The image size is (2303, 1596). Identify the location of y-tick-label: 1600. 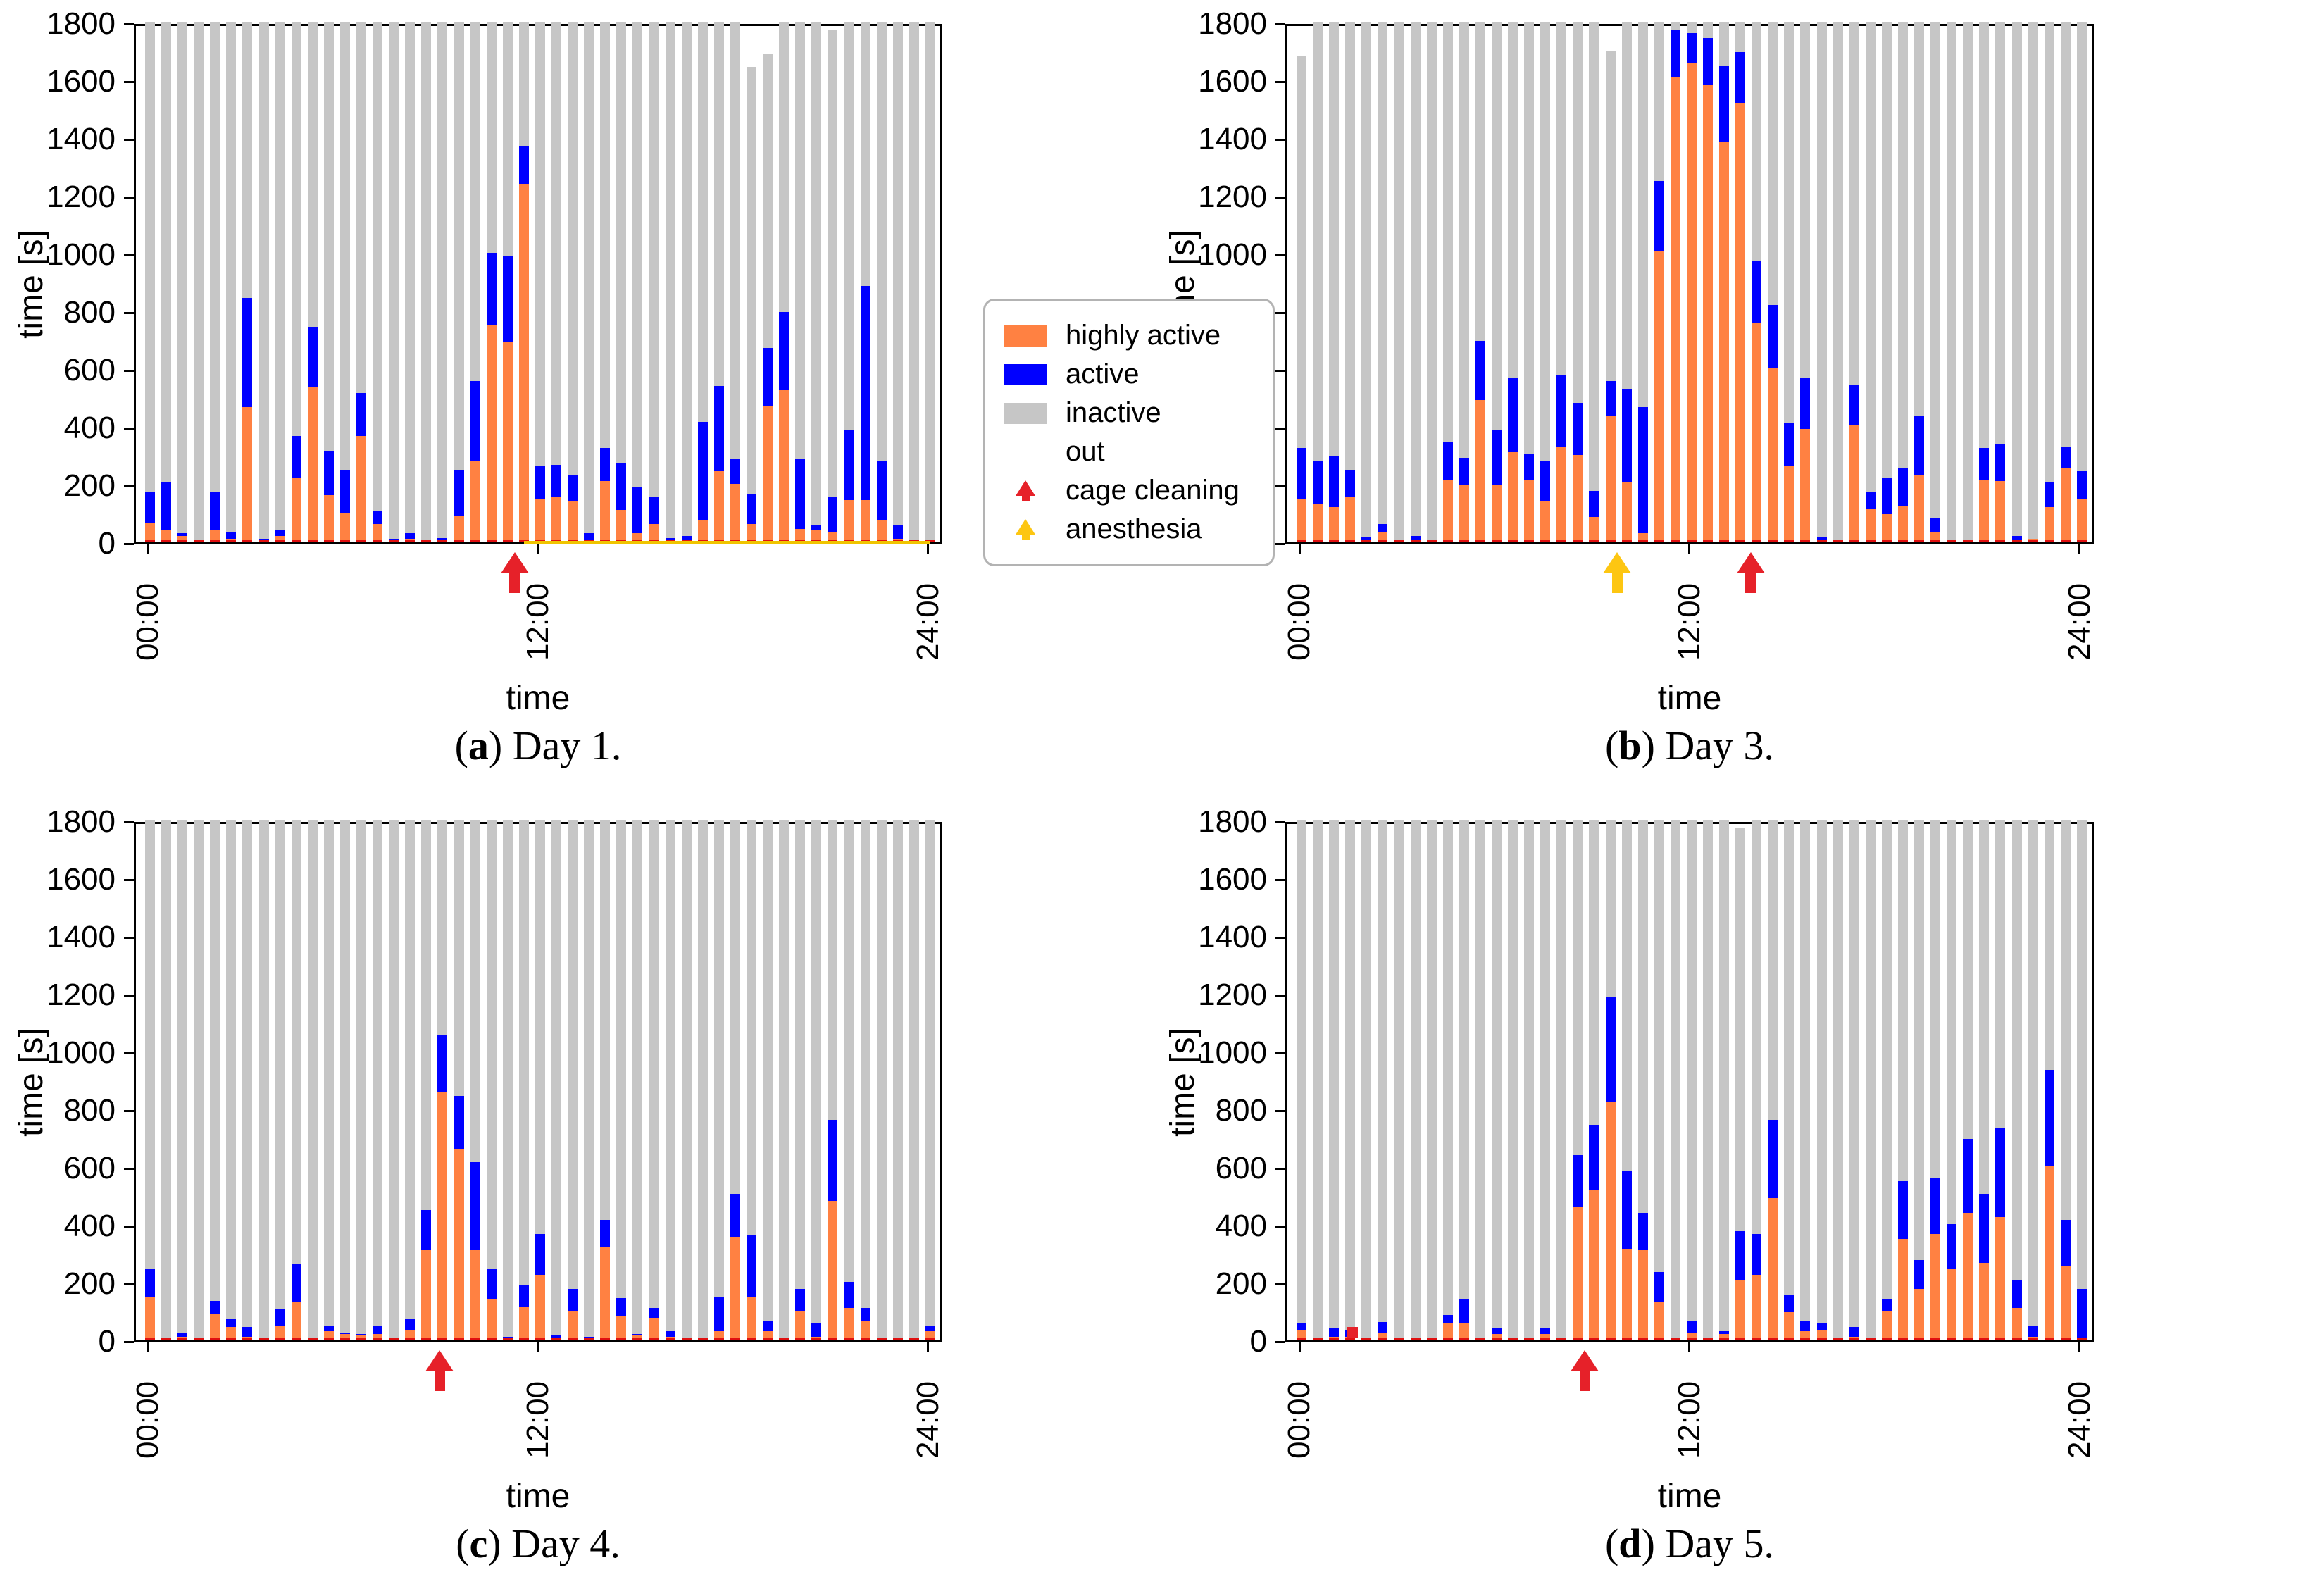
(1232, 879).